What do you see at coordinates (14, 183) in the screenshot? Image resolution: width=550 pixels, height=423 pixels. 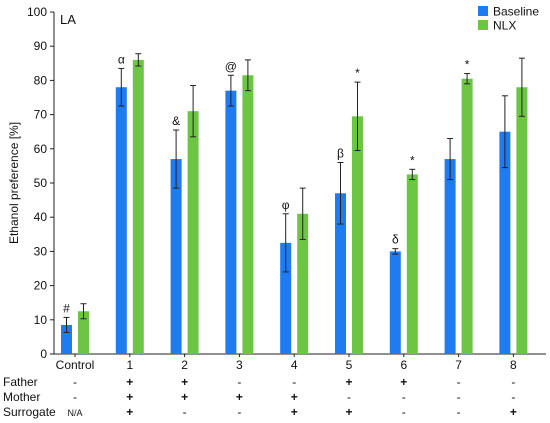 I see `y-axis-label: Ethanol preference [%]` at bounding box center [14, 183].